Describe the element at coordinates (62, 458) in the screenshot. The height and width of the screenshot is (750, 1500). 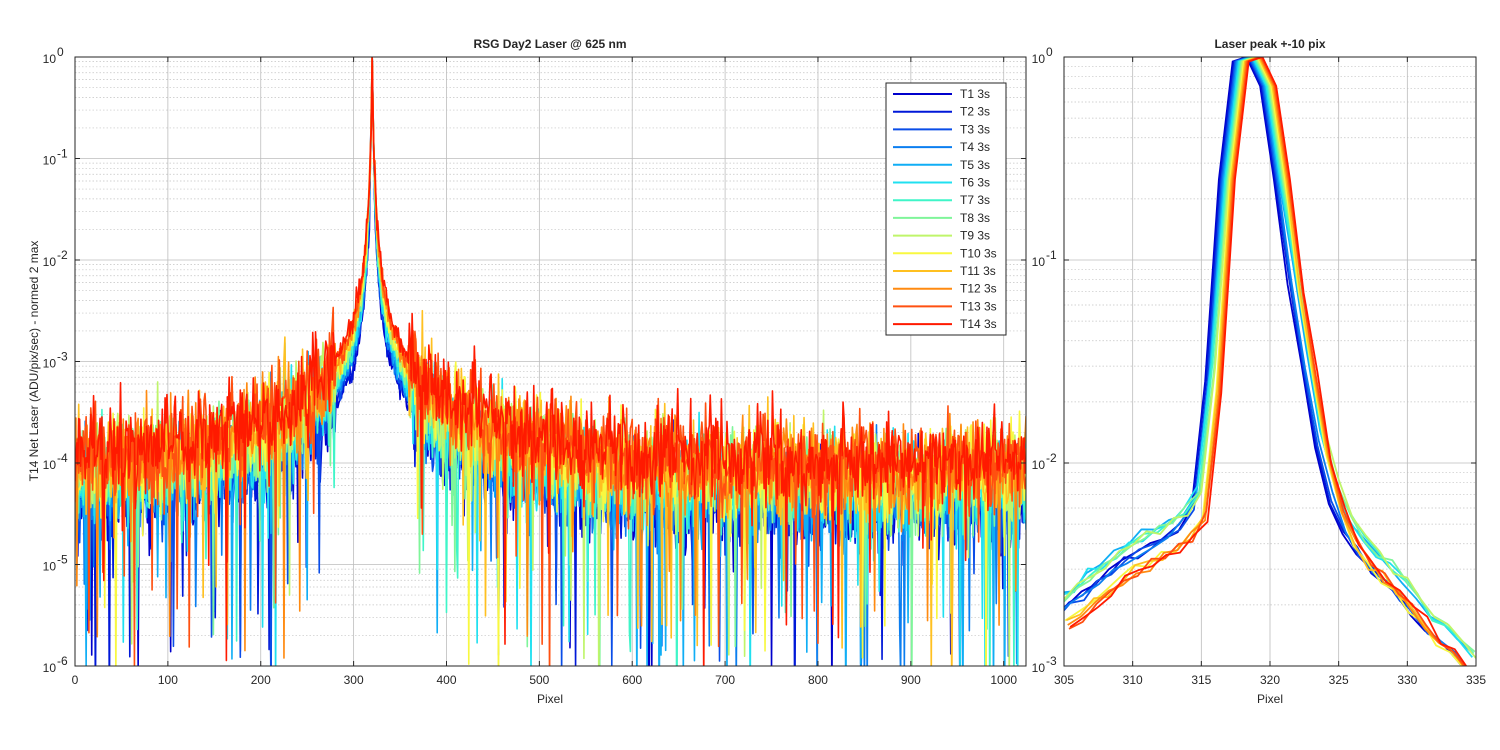
I see `y-tick-exponent: -4` at that location.